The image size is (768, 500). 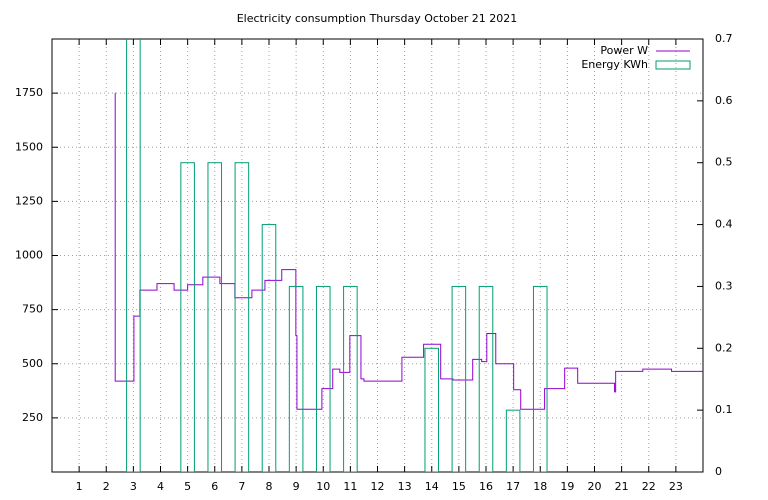 I want to click on x-tick-label: 8, so click(x=269, y=486).